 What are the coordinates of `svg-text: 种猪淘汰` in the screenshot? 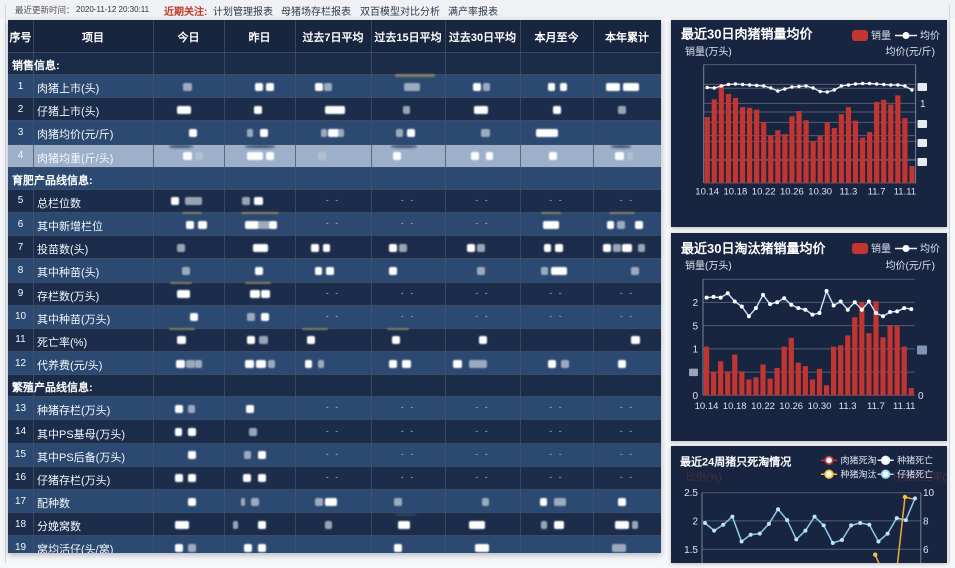 It's located at (859, 473).